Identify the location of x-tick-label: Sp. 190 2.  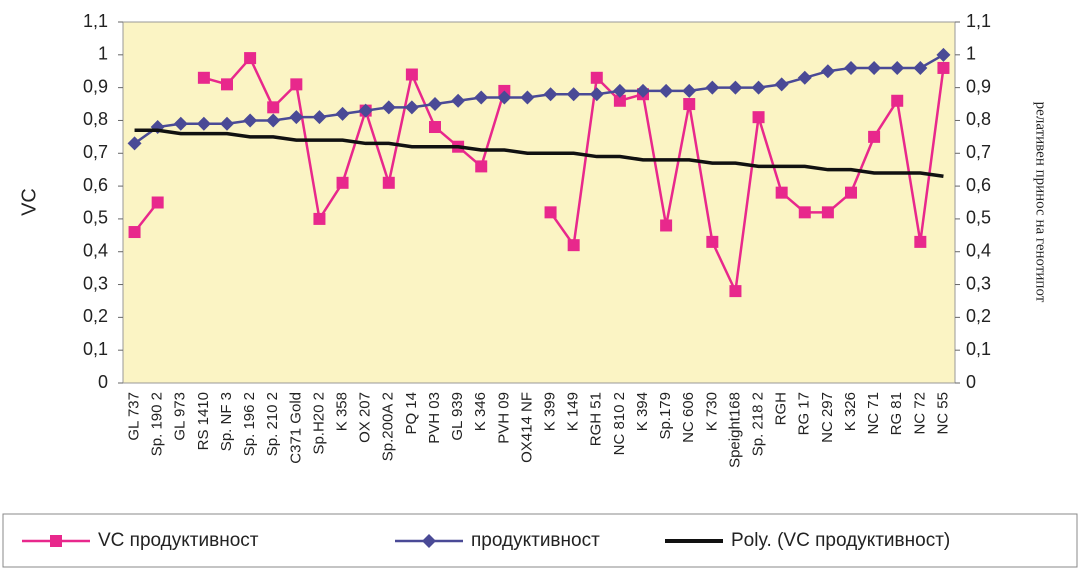
(157, 424).